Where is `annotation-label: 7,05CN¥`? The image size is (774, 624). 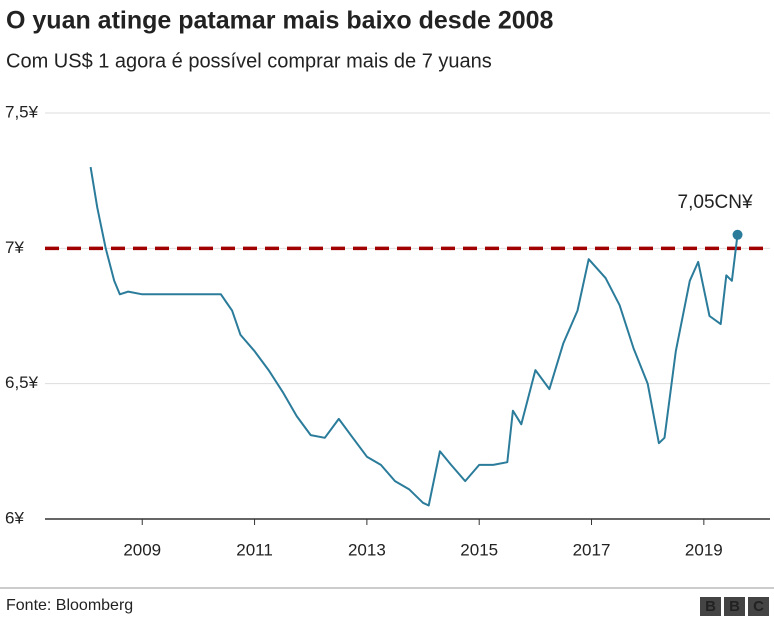
annotation-label: 7,05CN¥ is located at coordinates (715, 202).